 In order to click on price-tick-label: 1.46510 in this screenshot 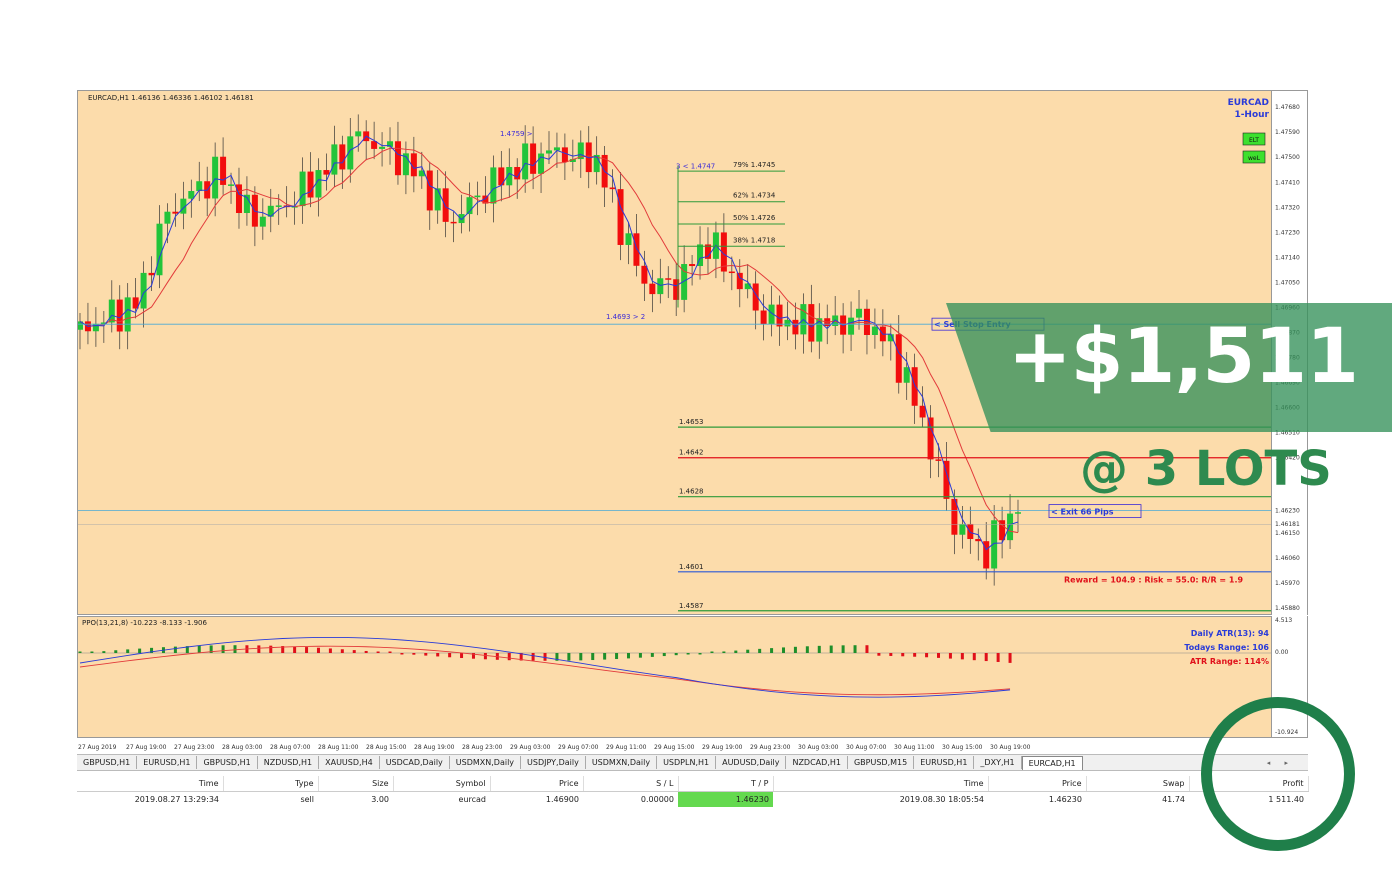, I will do `click(1287, 433)`.